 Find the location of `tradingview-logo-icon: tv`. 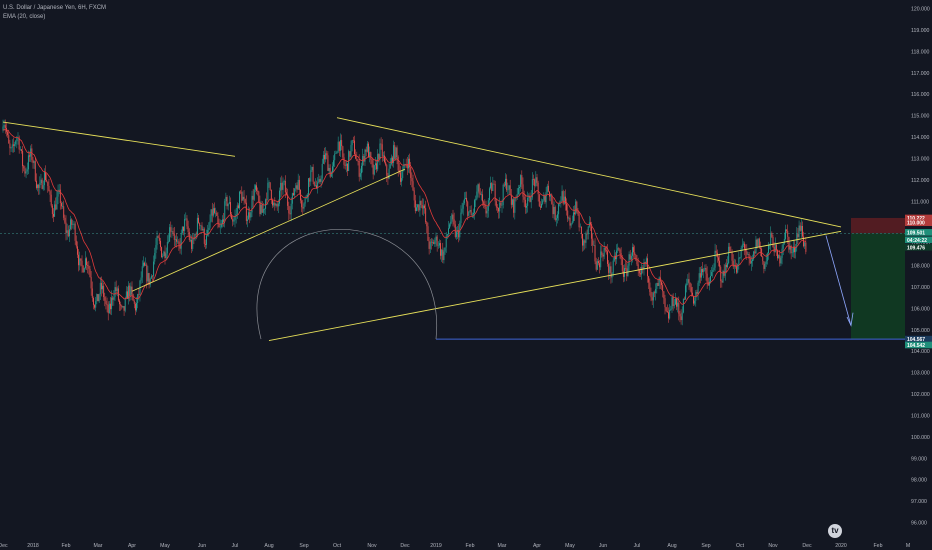

tradingview-logo-icon: tv is located at coordinates (835, 531).